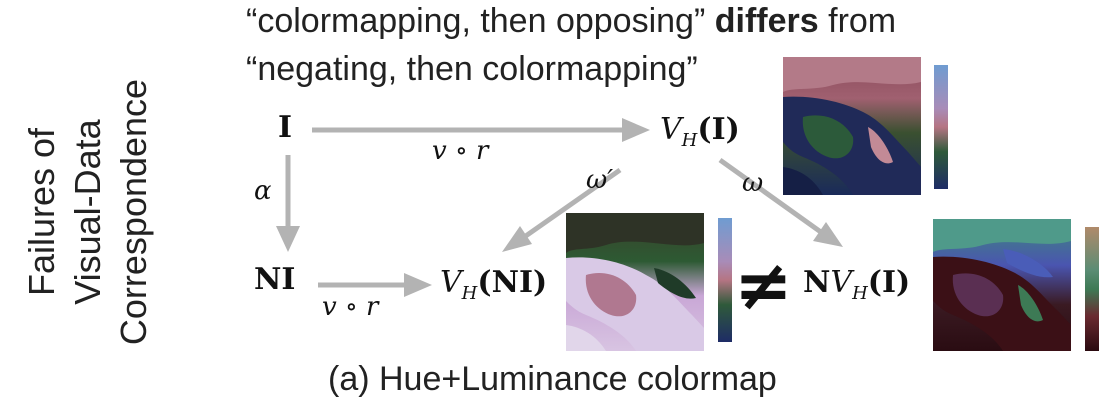 This screenshot has height=407, width=1104. What do you see at coordinates (517, 239) in the screenshot?
I see `arrow-omega-prime-head` at bounding box center [517, 239].